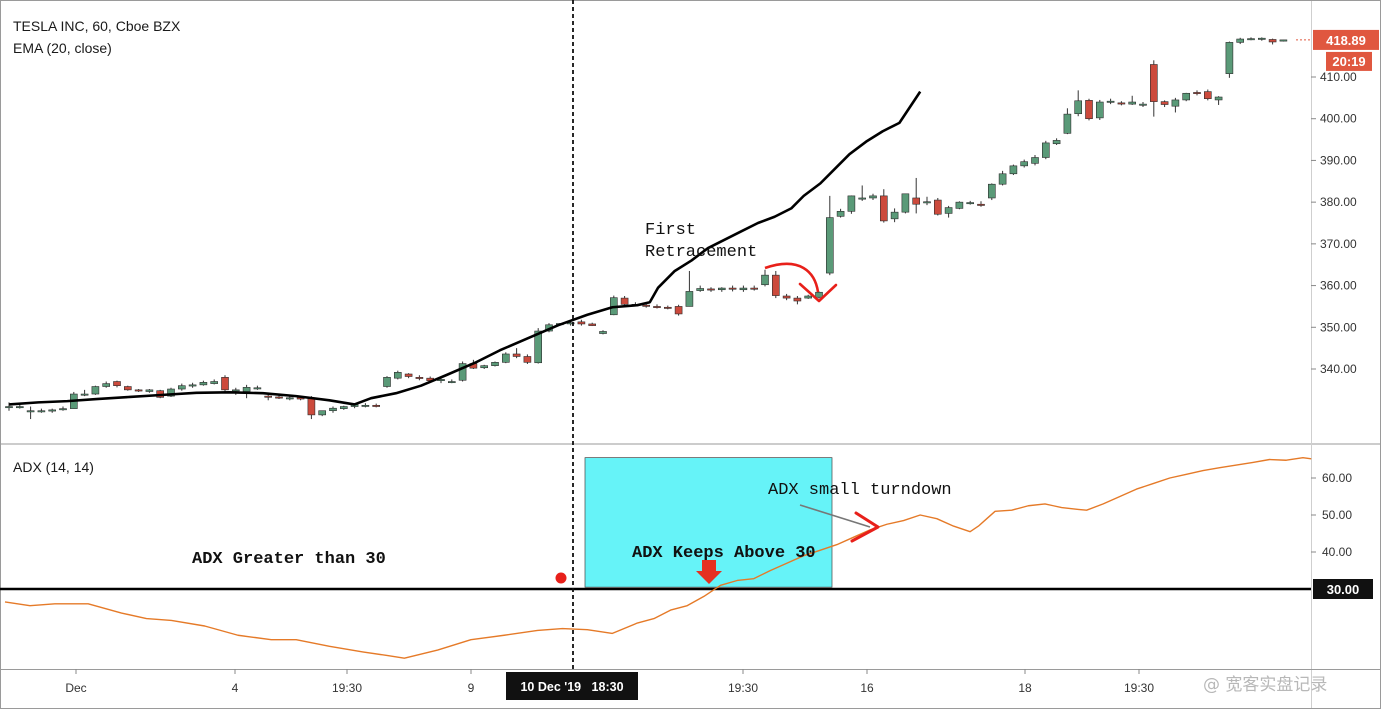 The width and height of the screenshot is (1381, 709). I want to click on countdown-label: 20:19, so click(1348, 61).